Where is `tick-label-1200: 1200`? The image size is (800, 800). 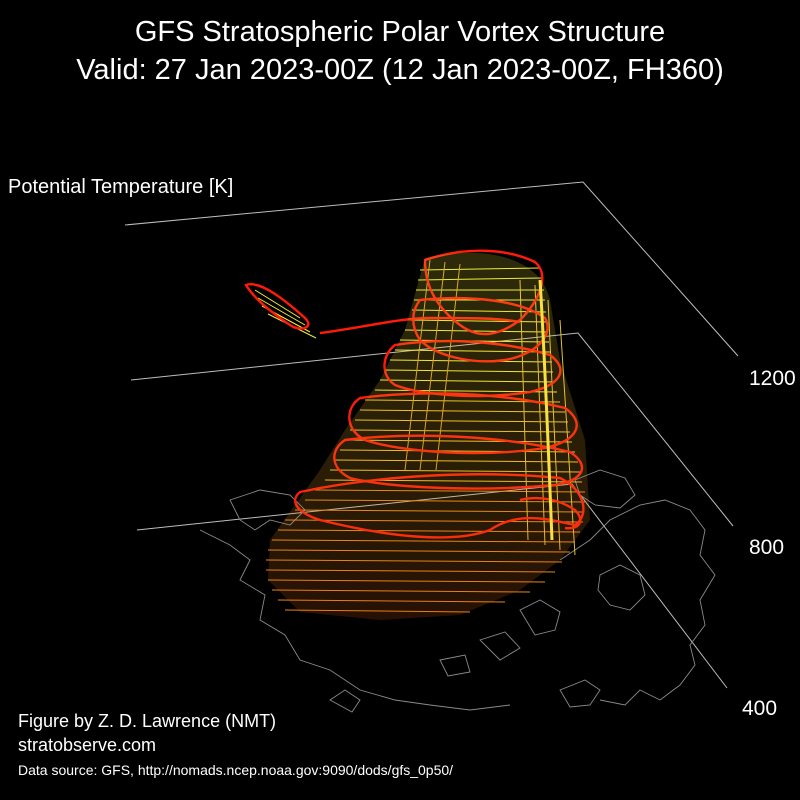 tick-label-1200: 1200 is located at coordinates (772, 378).